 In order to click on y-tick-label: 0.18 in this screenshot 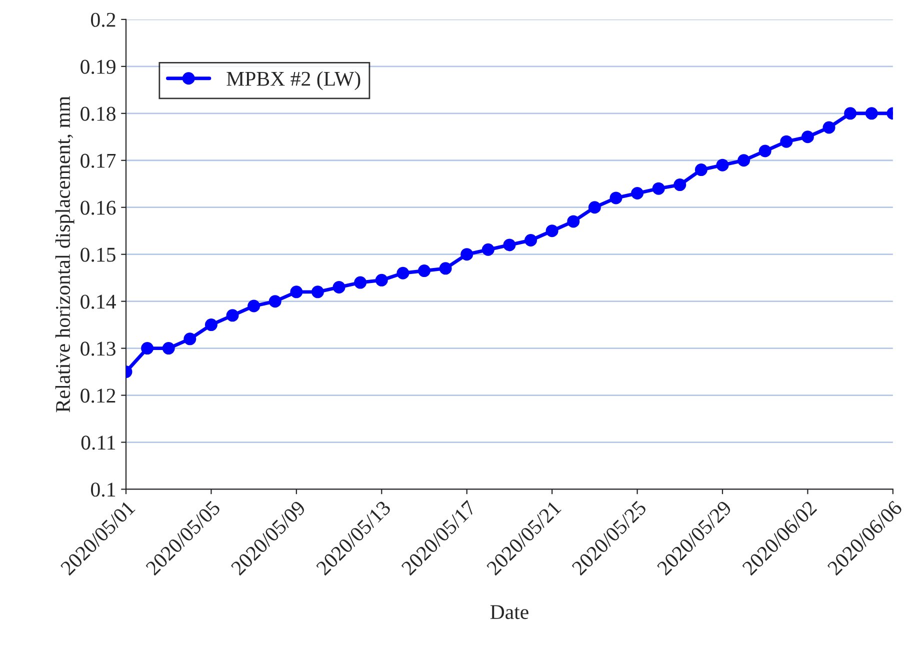, I will do `click(98, 113)`.